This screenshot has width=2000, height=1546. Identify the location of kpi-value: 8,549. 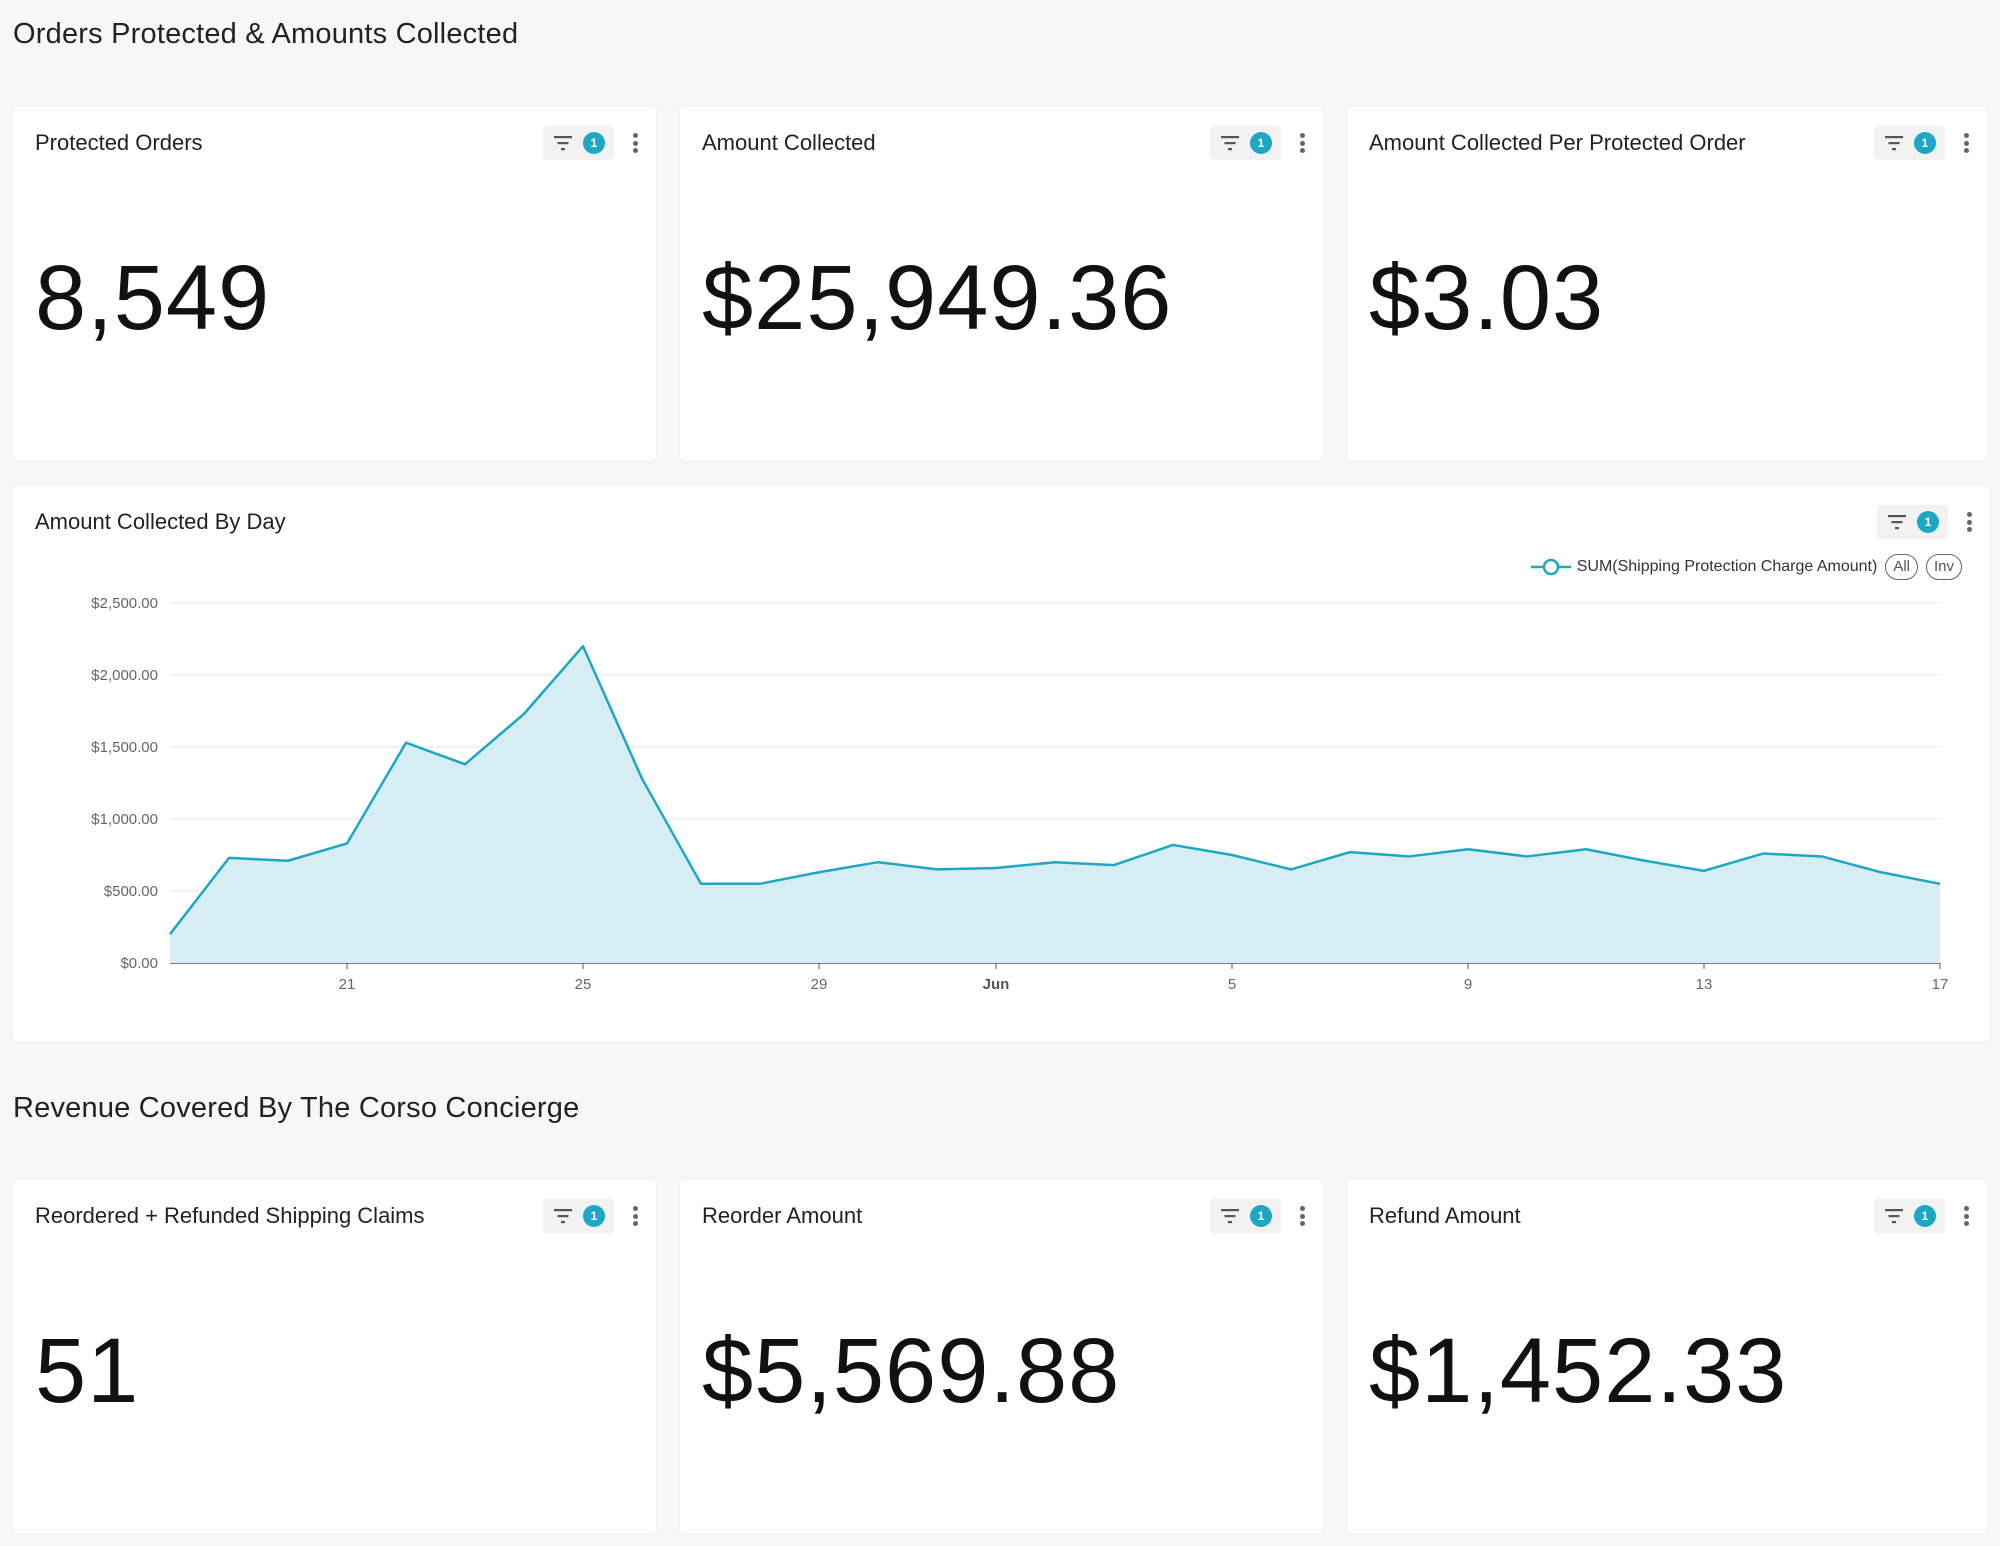
(153, 298).